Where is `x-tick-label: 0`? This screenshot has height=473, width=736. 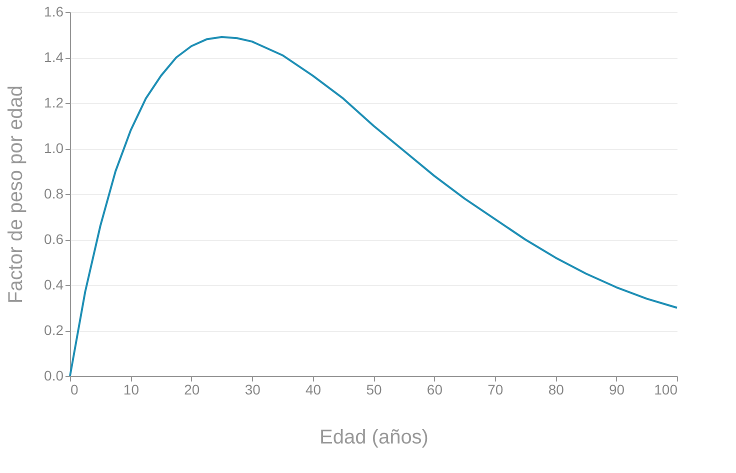 x-tick-label: 0 is located at coordinates (74, 390).